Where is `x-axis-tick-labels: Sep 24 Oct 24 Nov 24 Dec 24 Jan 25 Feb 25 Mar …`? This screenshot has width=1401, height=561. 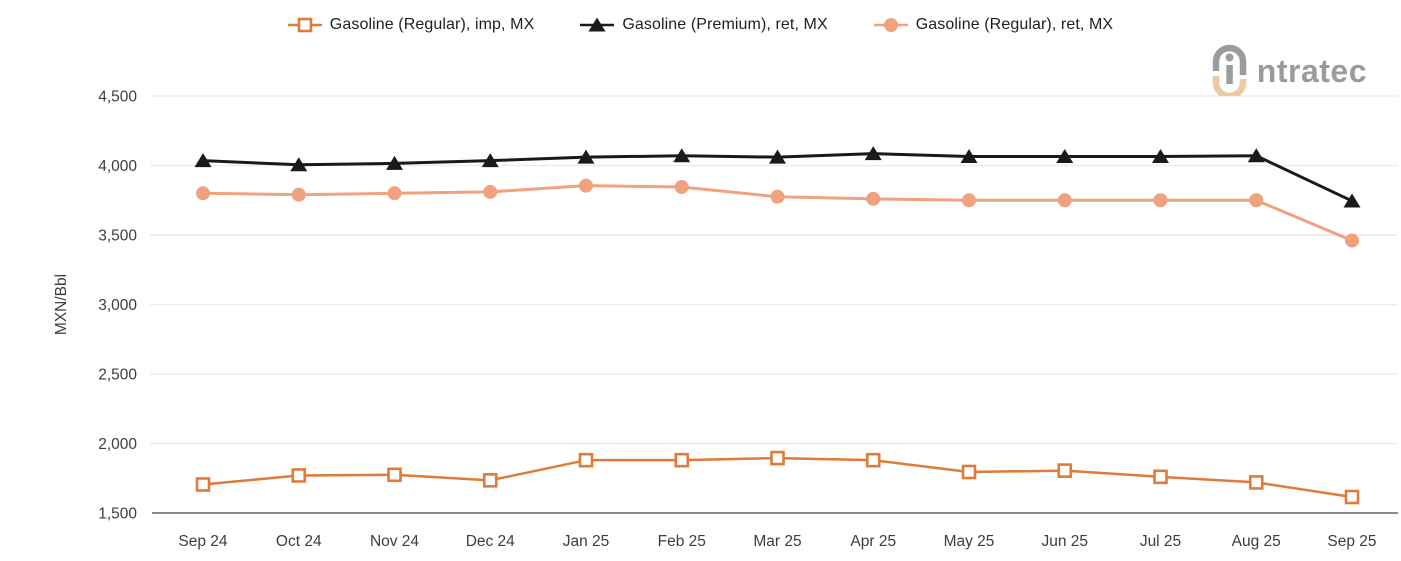
x-axis-tick-labels: Sep 24 Oct 24 Nov 24 Dec 24 Jan 25 Feb 25 Mar … is located at coordinates (777, 541).